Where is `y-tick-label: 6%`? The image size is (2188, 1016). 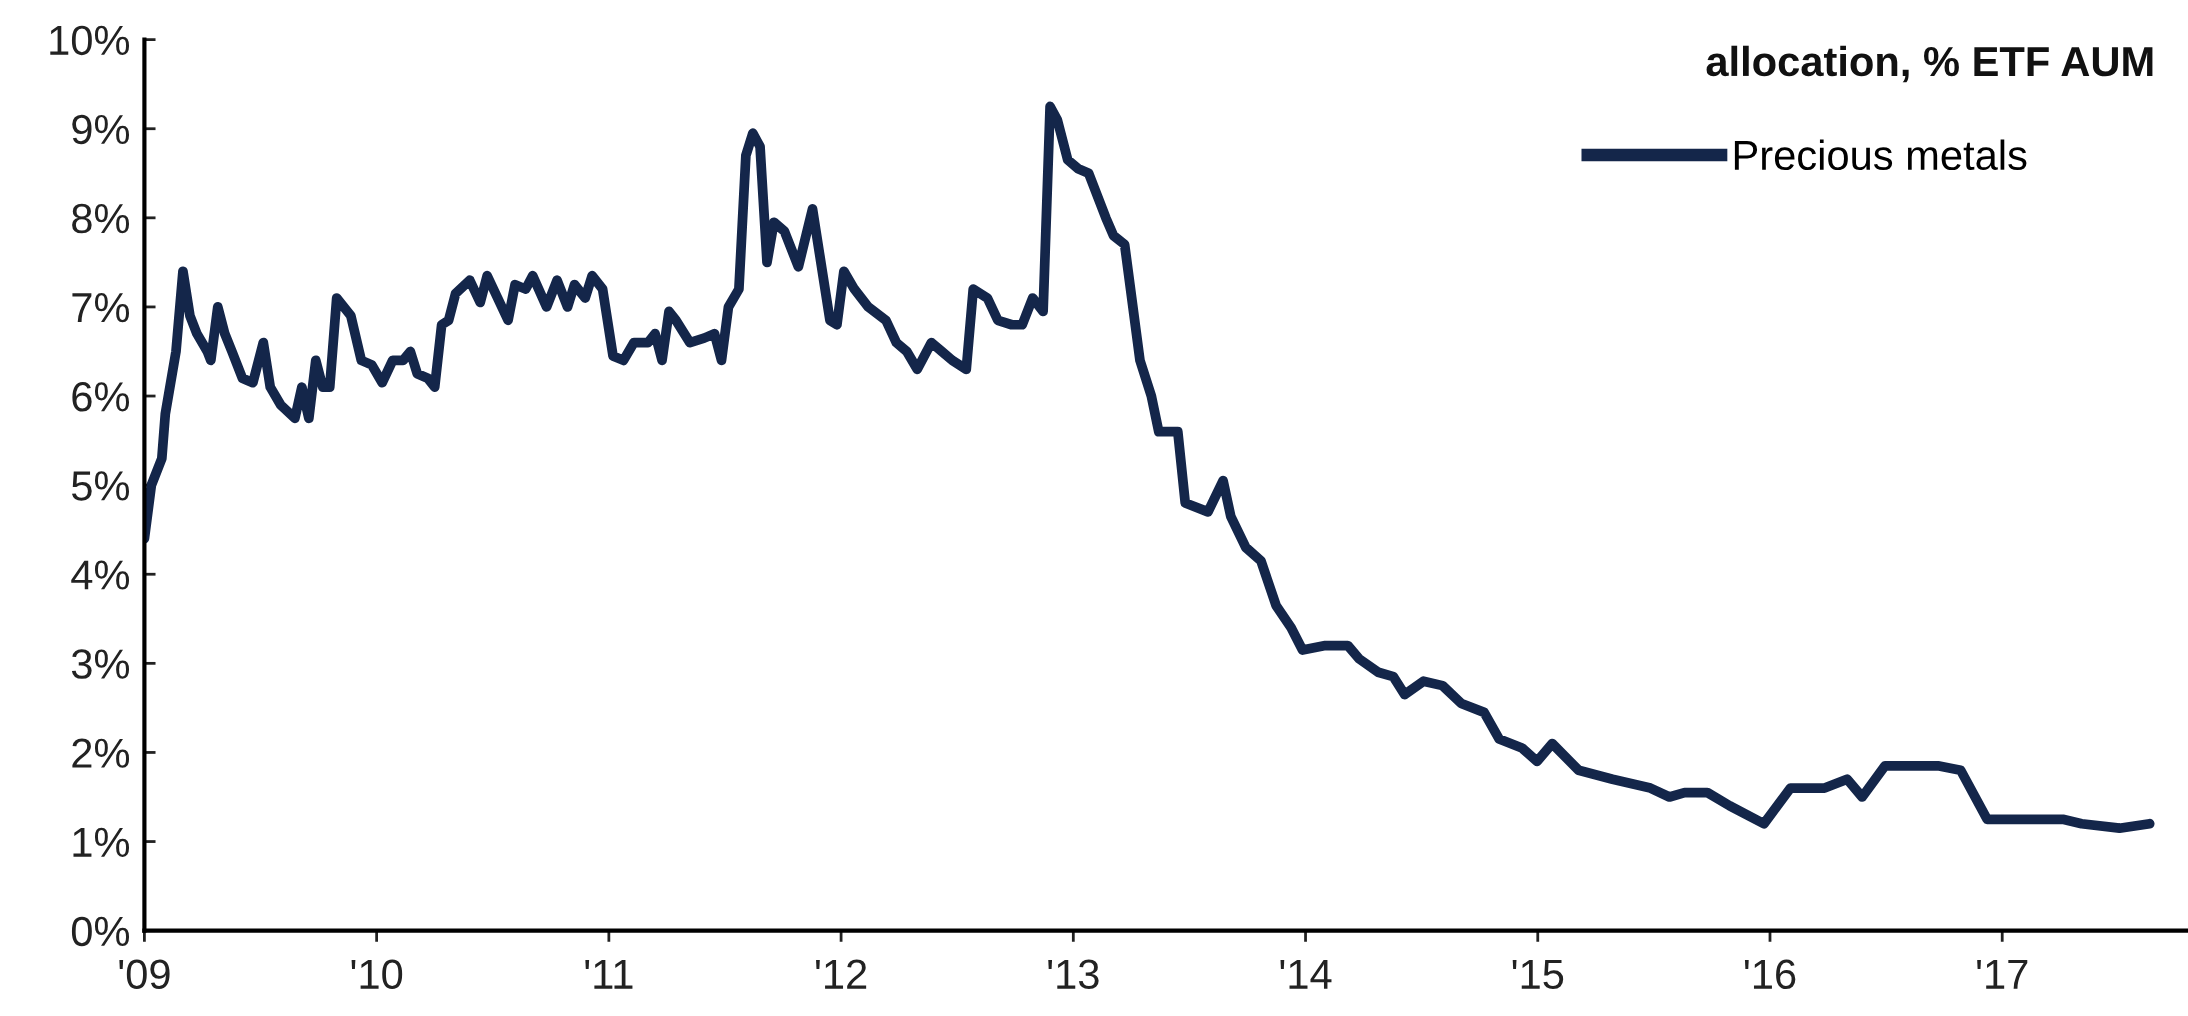
y-tick-label: 6% is located at coordinates (101, 397).